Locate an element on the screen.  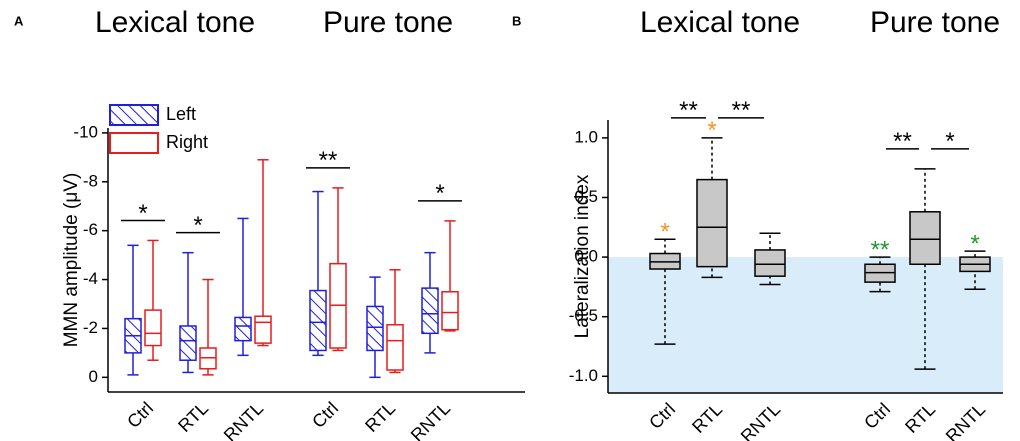
y-tick-label: 0.0 is located at coordinates (586, 256).